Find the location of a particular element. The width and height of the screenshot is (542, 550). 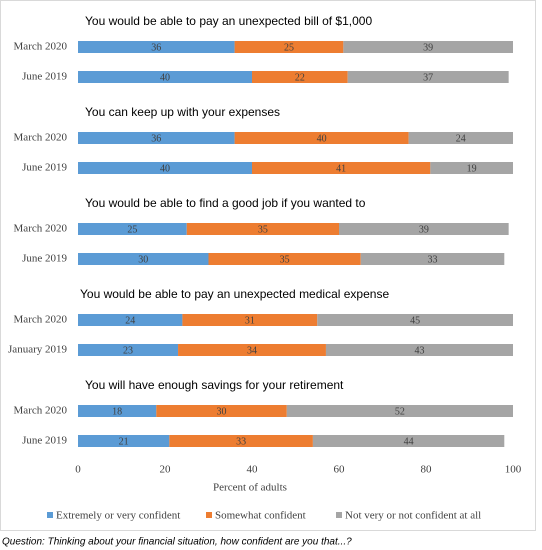

data-label: 45 is located at coordinates (415, 320).